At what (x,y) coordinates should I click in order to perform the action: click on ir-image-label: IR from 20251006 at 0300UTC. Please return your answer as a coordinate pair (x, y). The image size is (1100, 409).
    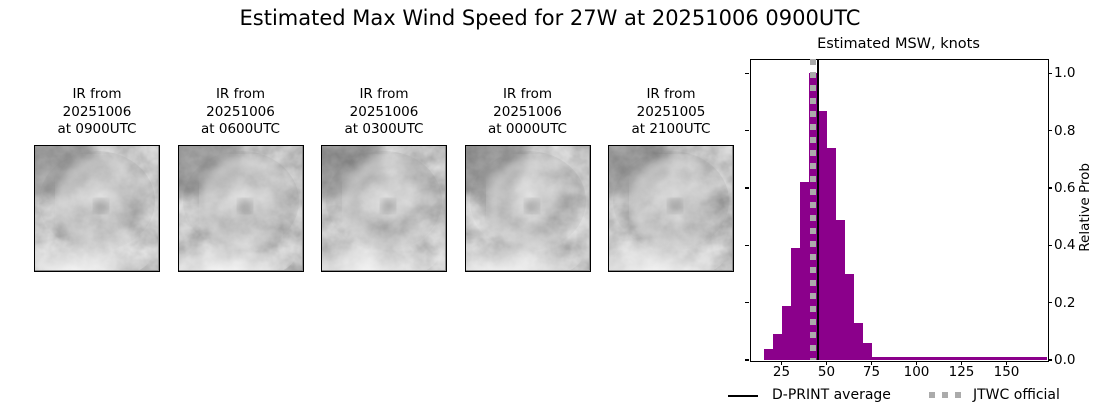
    Looking at the image, I should click on (384, 112).